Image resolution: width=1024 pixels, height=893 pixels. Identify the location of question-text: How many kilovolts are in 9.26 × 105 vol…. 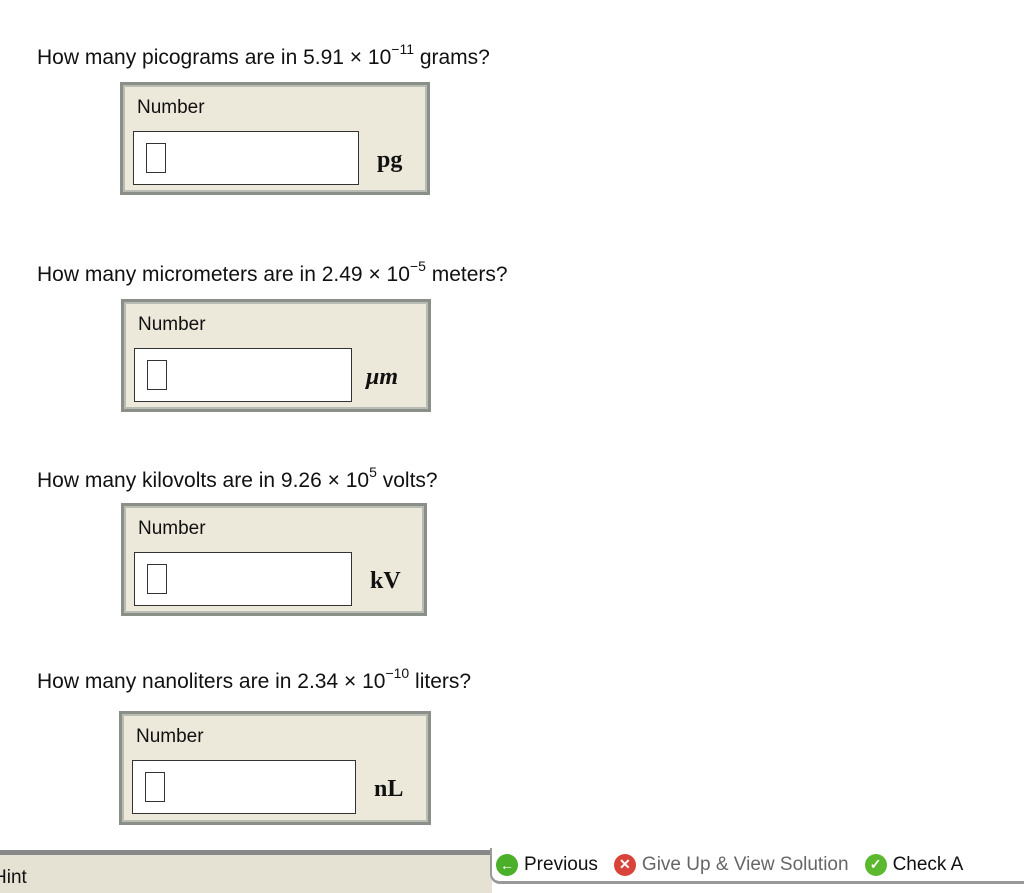
(237, 478).